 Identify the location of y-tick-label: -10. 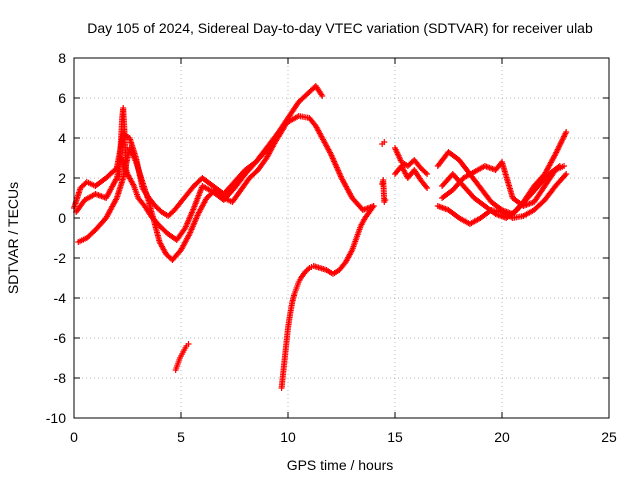
(56, 418).